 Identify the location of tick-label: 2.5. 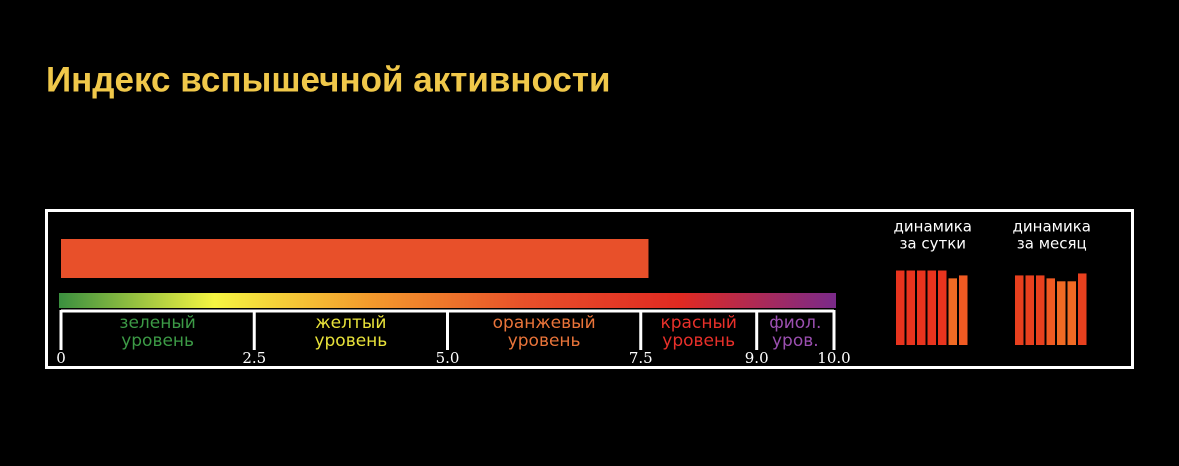
(254, 358).